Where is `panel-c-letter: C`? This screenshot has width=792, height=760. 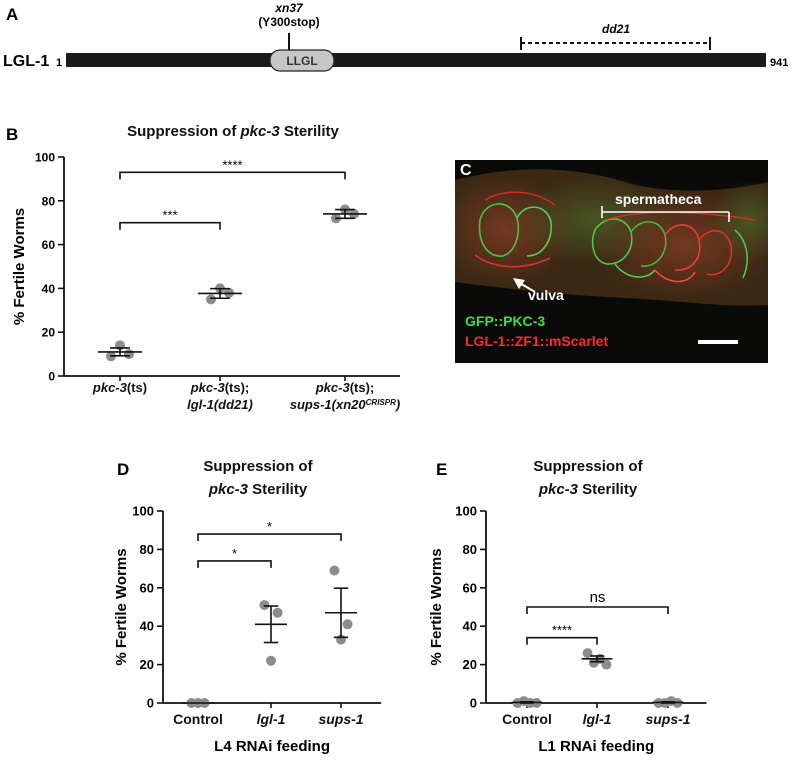 panel-c-letter: C is located at coordinates (466, 170).